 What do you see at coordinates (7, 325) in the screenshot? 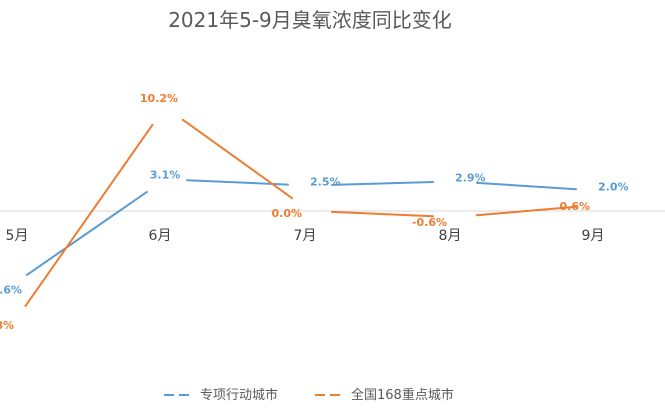
I see `data-label: -9.8%` at bounding box center [7, 325].